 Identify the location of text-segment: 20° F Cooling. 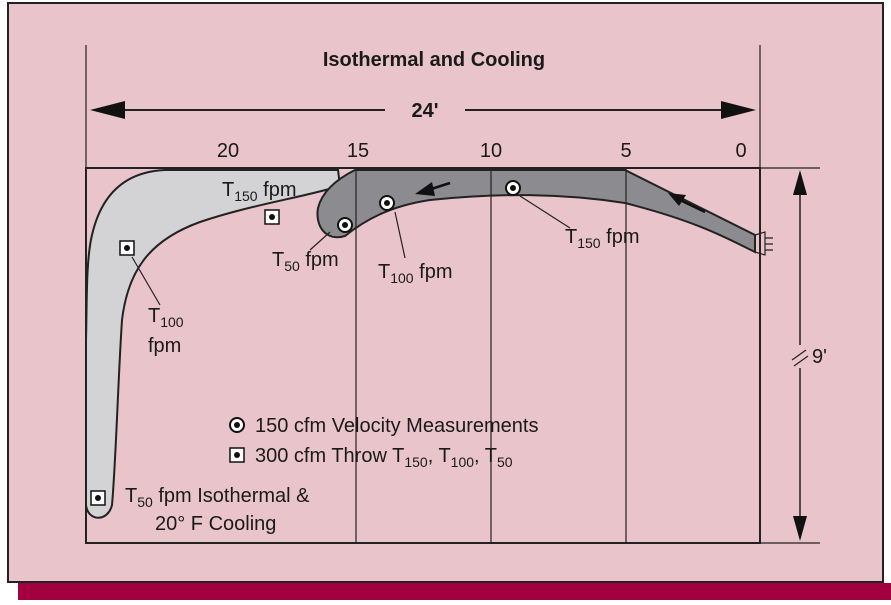
(215, 524).